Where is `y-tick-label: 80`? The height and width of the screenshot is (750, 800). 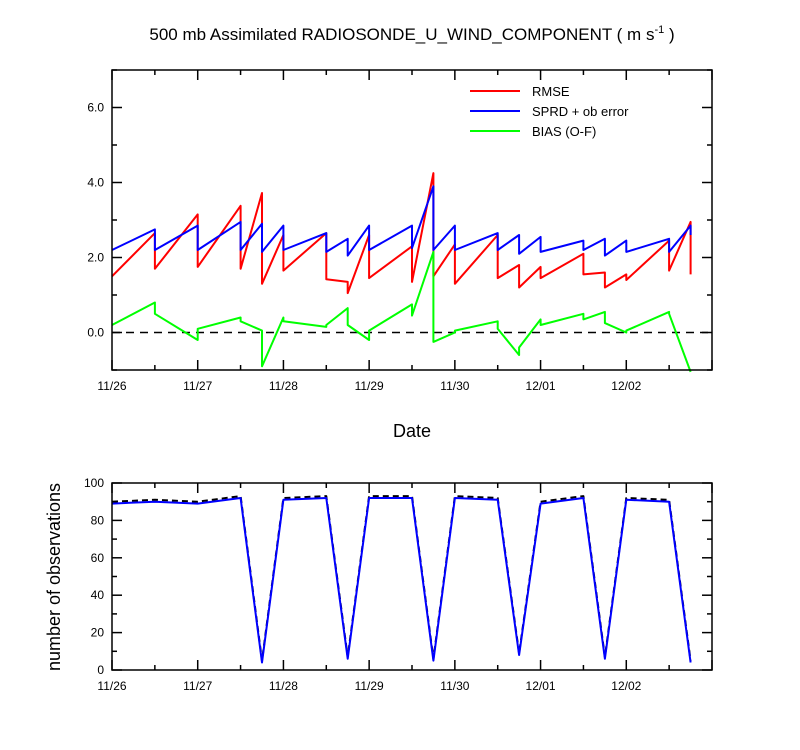
y-tick-label: 80 is located at coordinates (98, 520).